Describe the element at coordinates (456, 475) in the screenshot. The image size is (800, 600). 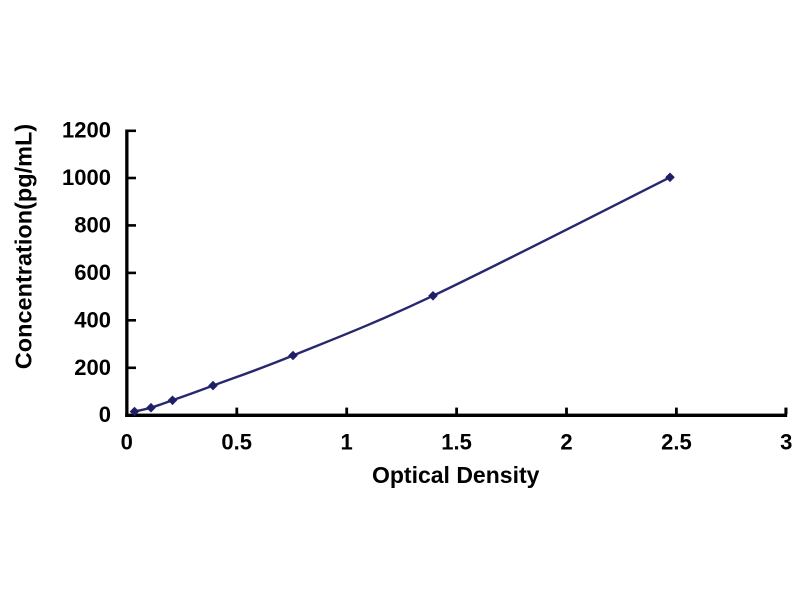
I see `svg-text: Optical Density` at that location.